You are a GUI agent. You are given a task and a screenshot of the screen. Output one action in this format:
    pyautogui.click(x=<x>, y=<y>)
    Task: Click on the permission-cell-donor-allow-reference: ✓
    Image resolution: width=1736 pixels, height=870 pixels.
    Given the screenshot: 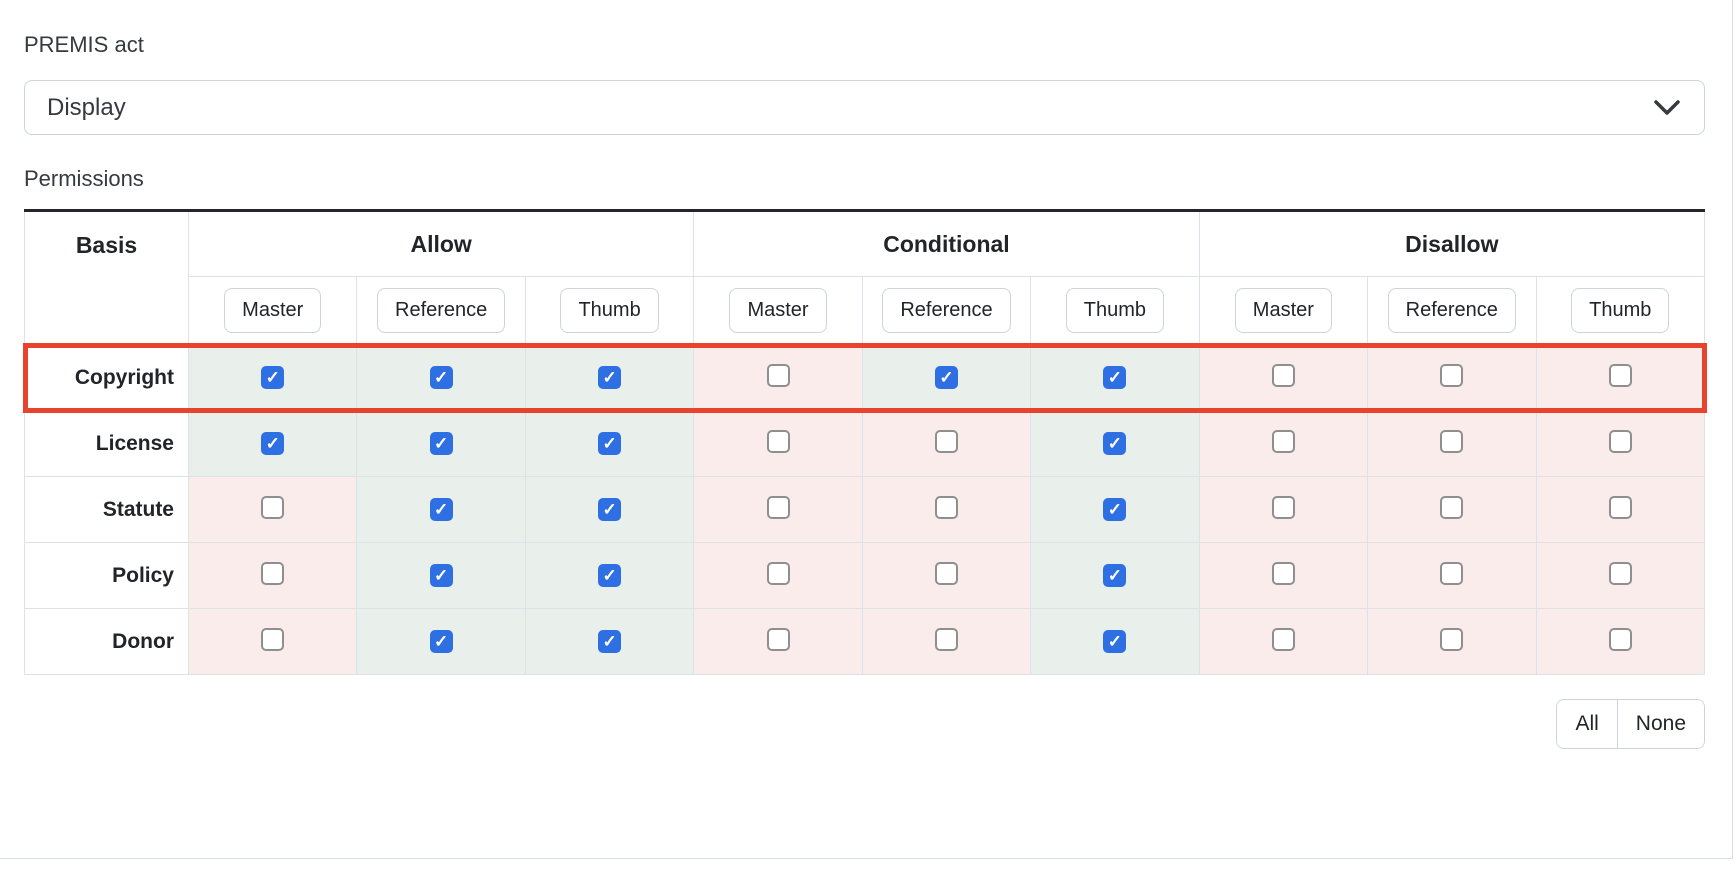 What is the action you would take?
    pyautogui.click(x=441, y=641)
    